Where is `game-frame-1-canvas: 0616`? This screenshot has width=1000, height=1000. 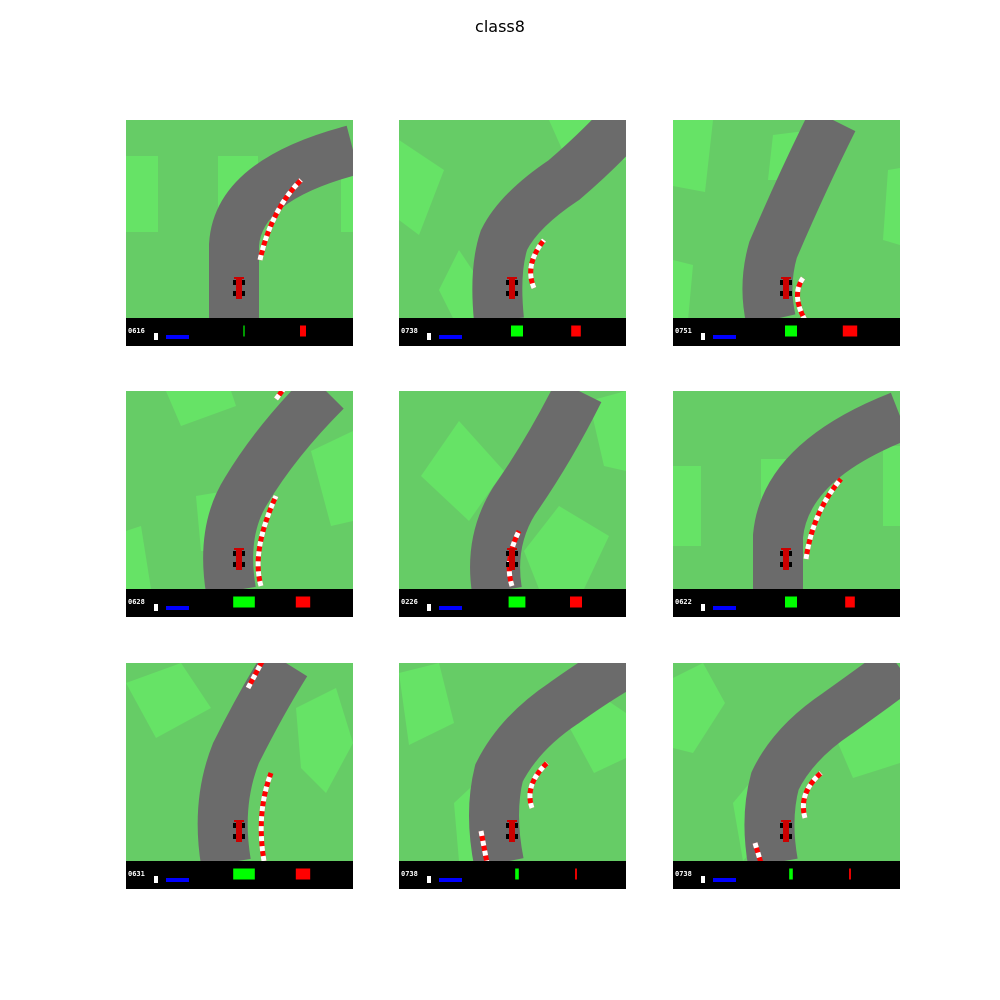 game-frame-1-canvas: 0616 is located at coordinates (239, 233).